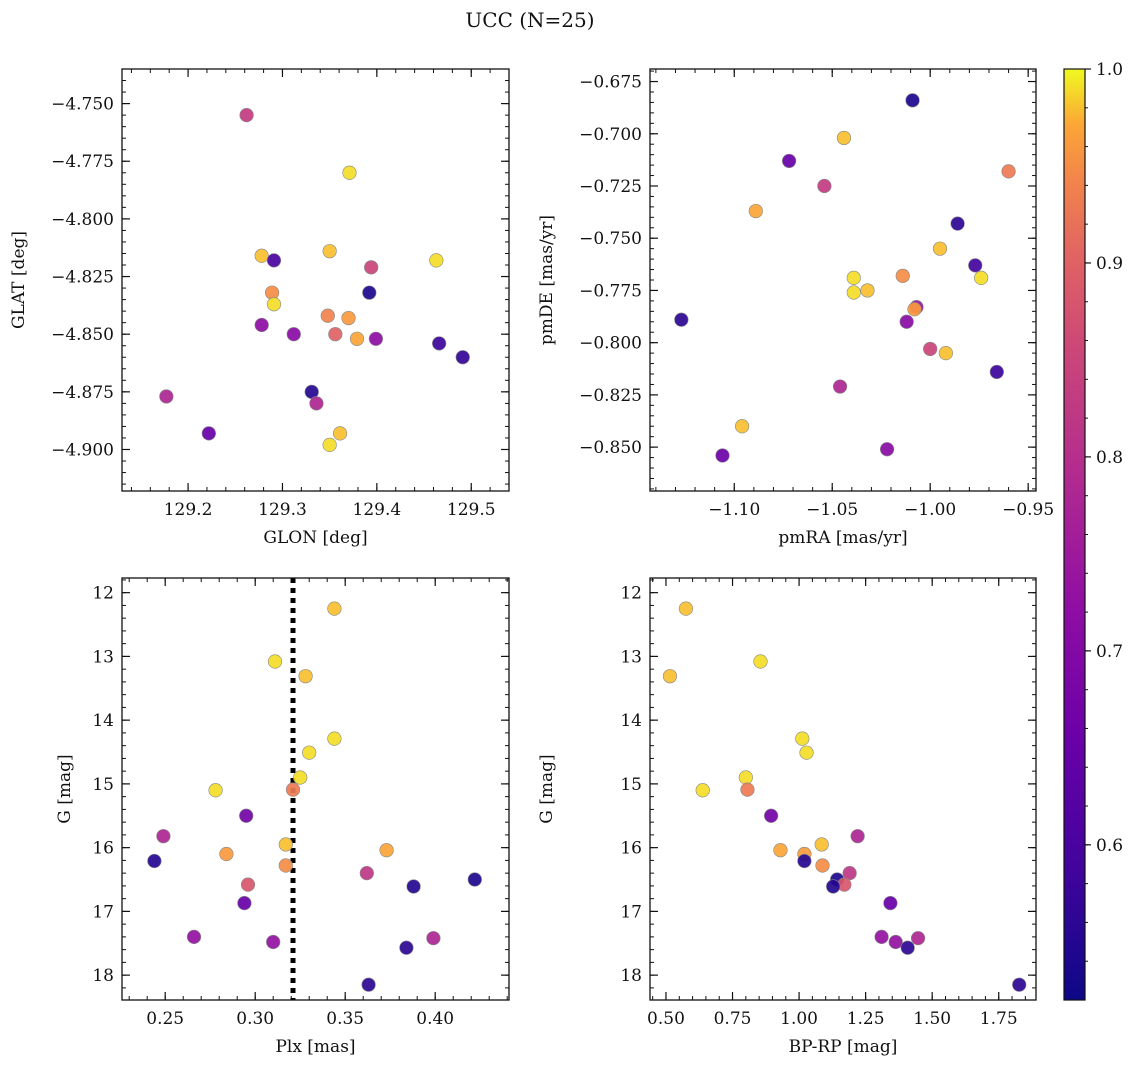 This screenshot has height=1068, width=1136. I want to click on x-tick-label: 0.25, so click(165, 1019).